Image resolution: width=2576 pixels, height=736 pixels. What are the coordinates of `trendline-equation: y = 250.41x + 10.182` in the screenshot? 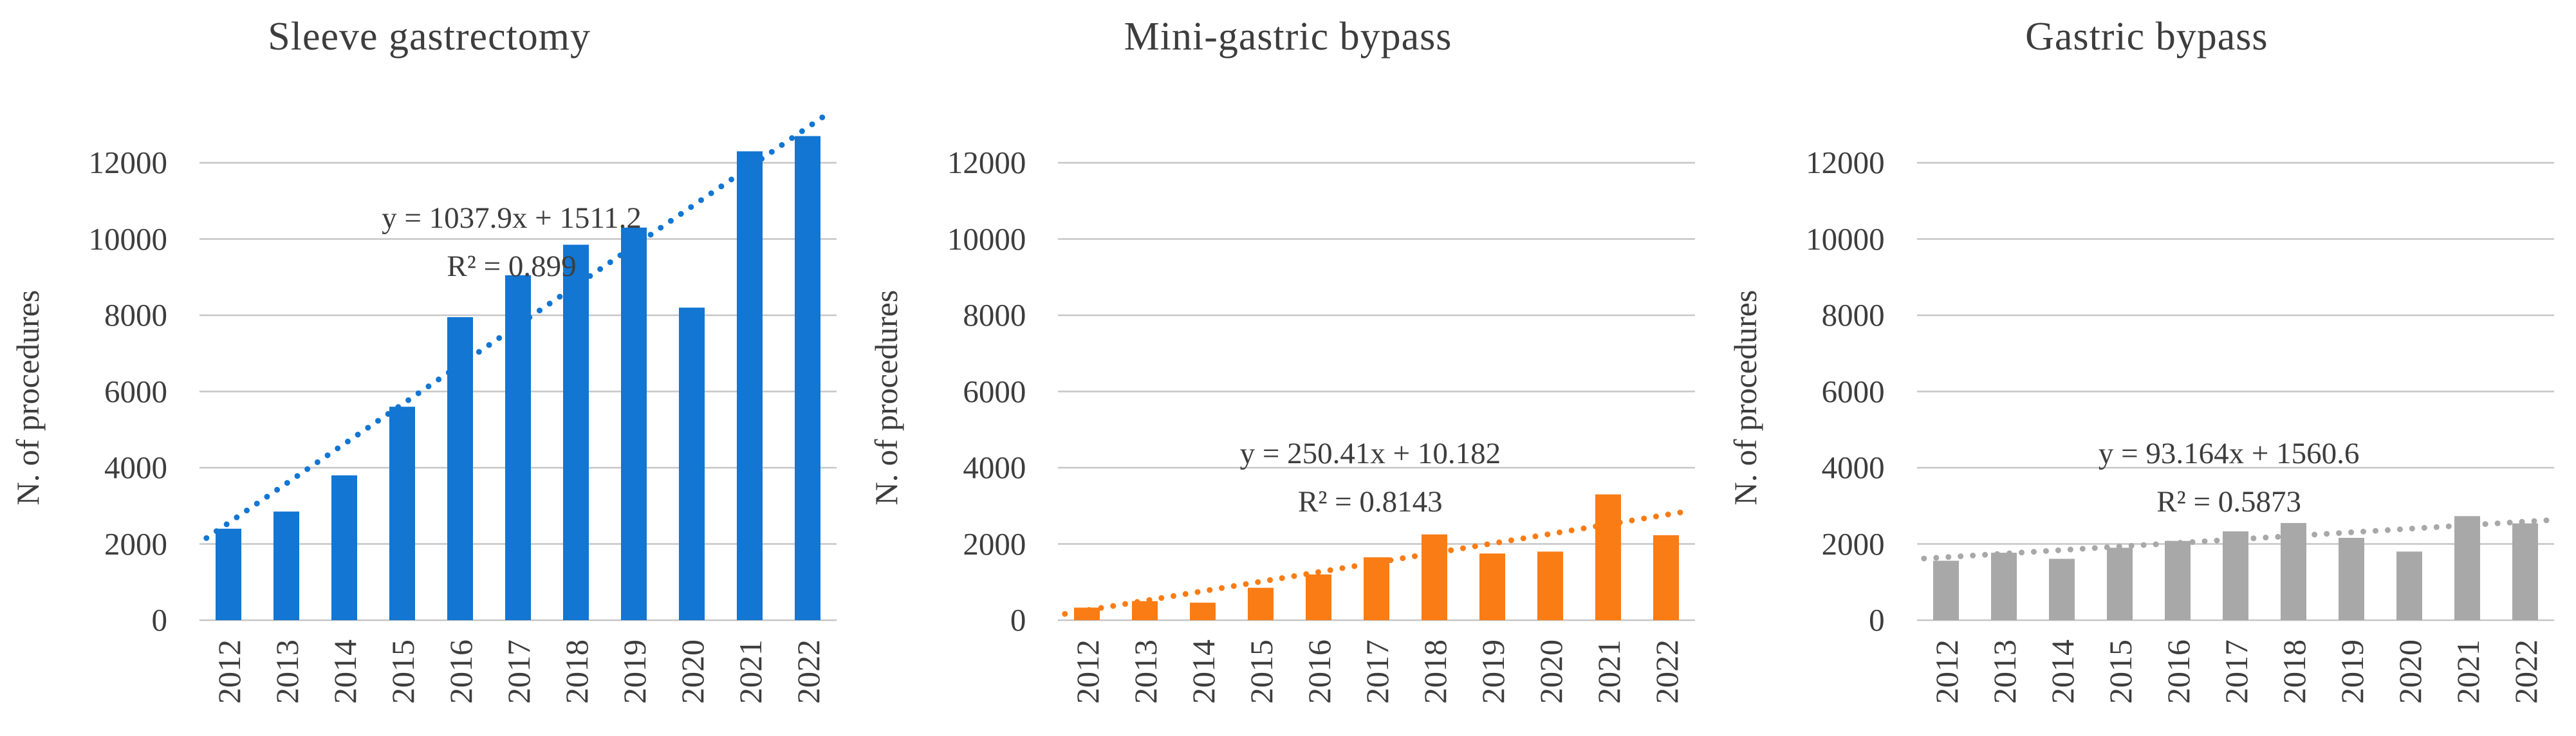 It's located at (1370, 453).